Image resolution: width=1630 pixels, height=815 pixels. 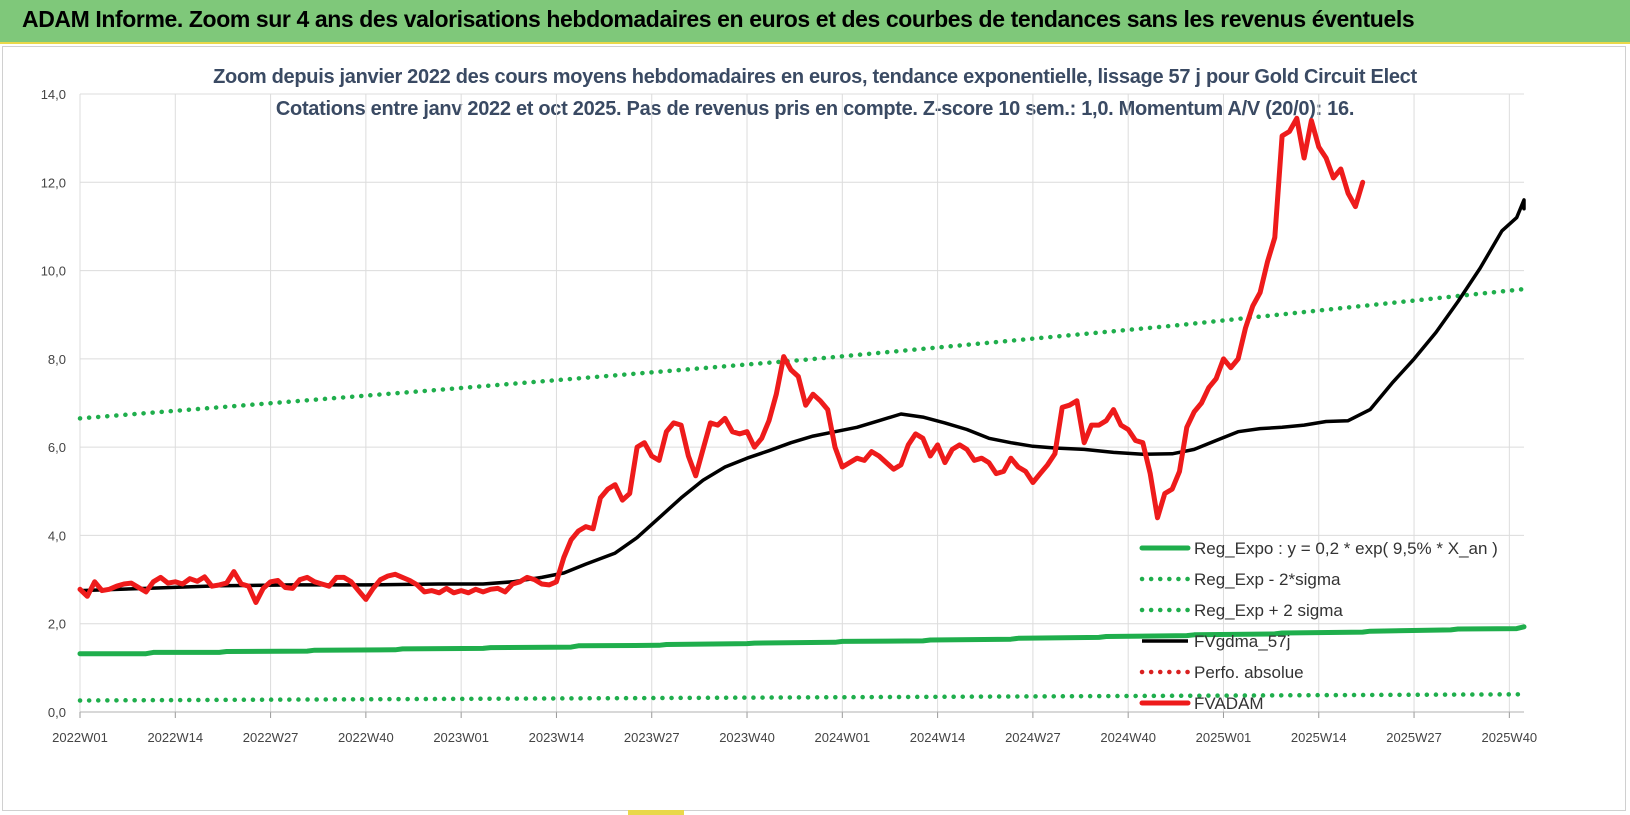 I want to click on legend-label: FVgdma_57j, so click(x=1242, y=641).